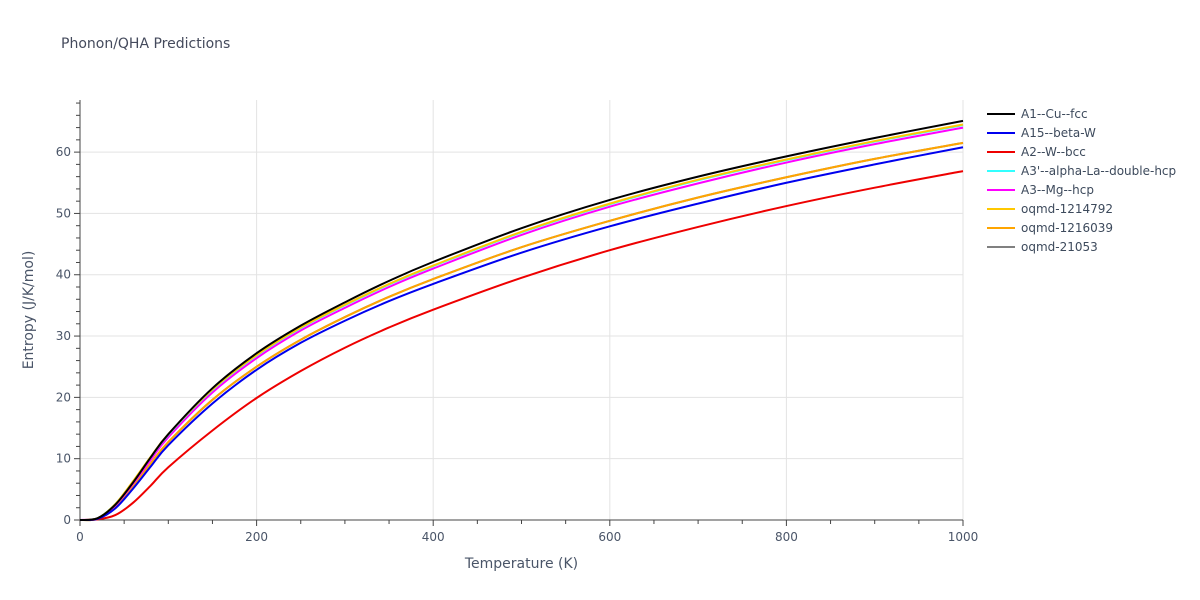 Image resolution: width=1200 pixels, height=600 pixels. Describe the element at coordinates (609, 537) in the screenshot. I see `x-tick-label: 600` at that location.